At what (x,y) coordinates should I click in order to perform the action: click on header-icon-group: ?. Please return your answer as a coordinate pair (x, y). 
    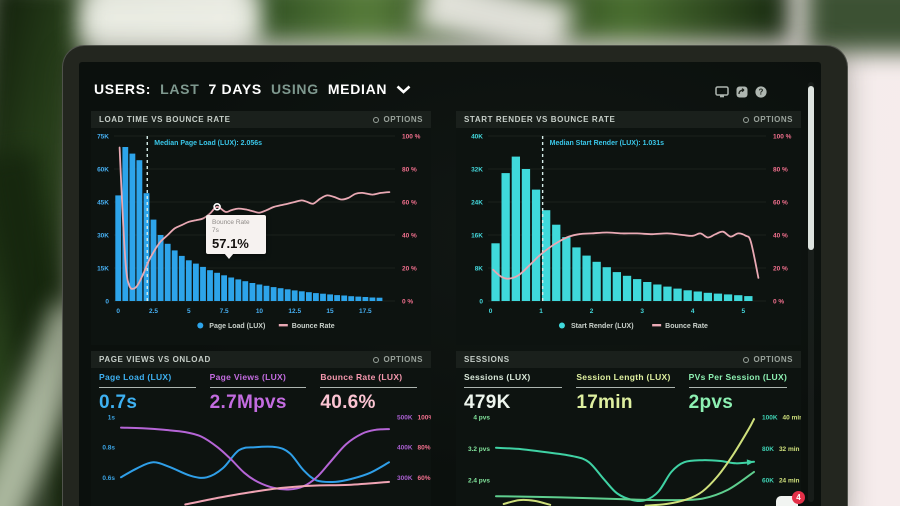
    Looking at the image, I should click on (741, 92).